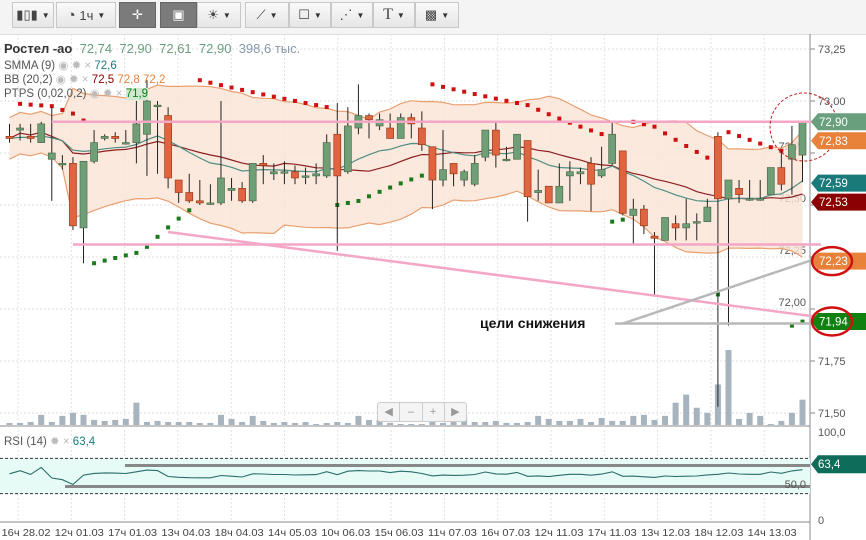 The width and height of the screenshot is (866, 540). What do you see at coordinates (455, 412) in the screenshot?
I see `scroll-right-button: ▶` at bounding box center [455, 412].